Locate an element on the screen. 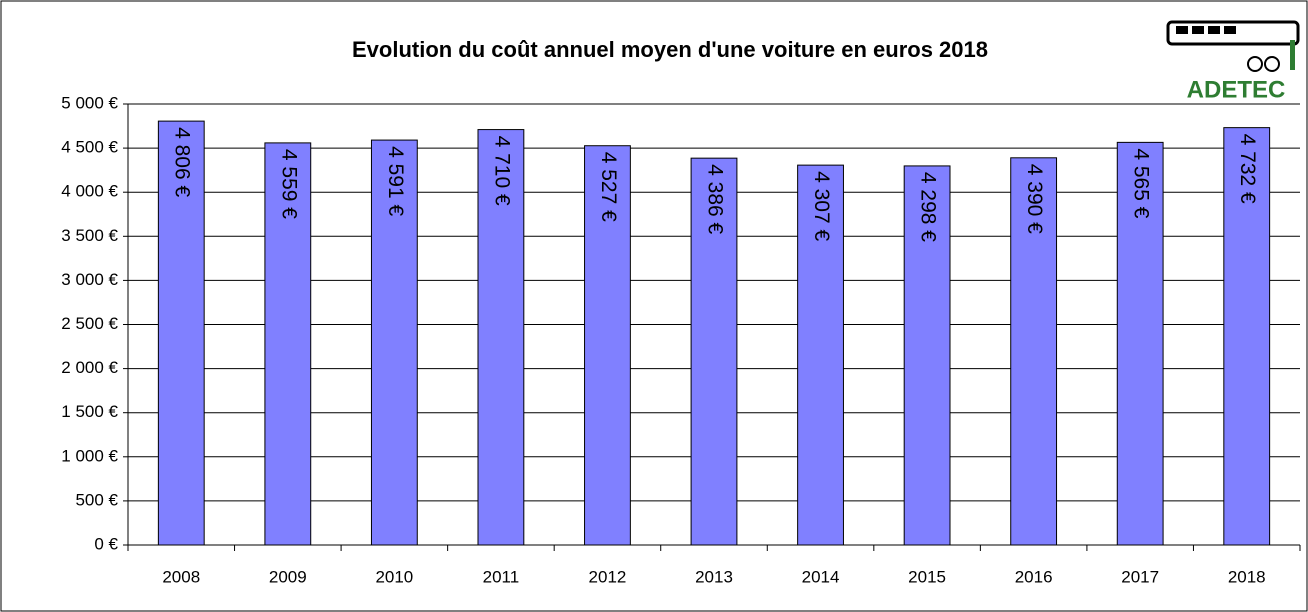 The image size is (1308, 612). y-tick-label: 4 000 € is located at coordinates (89, 191).